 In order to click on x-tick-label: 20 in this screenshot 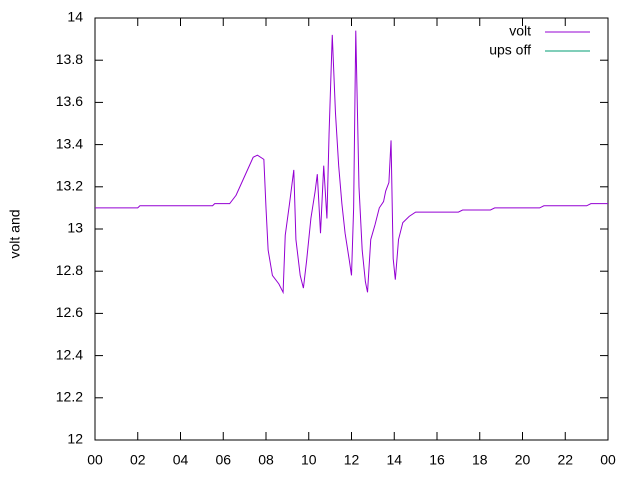, I will do `click(523, 460)`.